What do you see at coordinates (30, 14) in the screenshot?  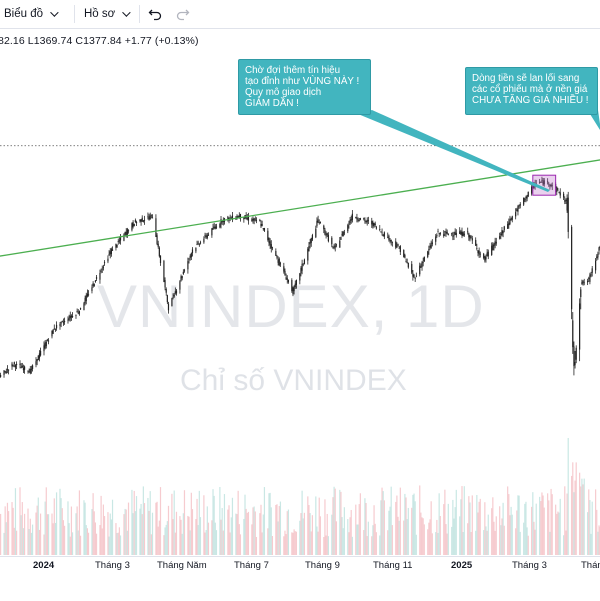 I see `chart-menu-button: Biểu đồ` at bounding box center [30, 14].